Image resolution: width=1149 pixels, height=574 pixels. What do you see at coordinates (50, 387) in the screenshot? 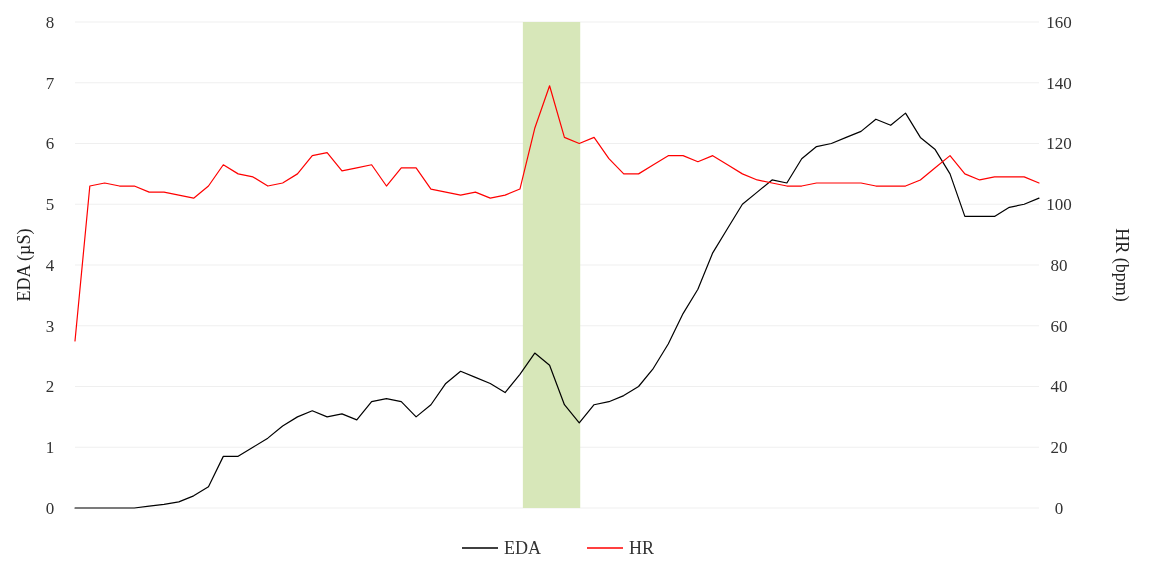
I see `y-tick-label: 2` at bounding box center [50, 387].